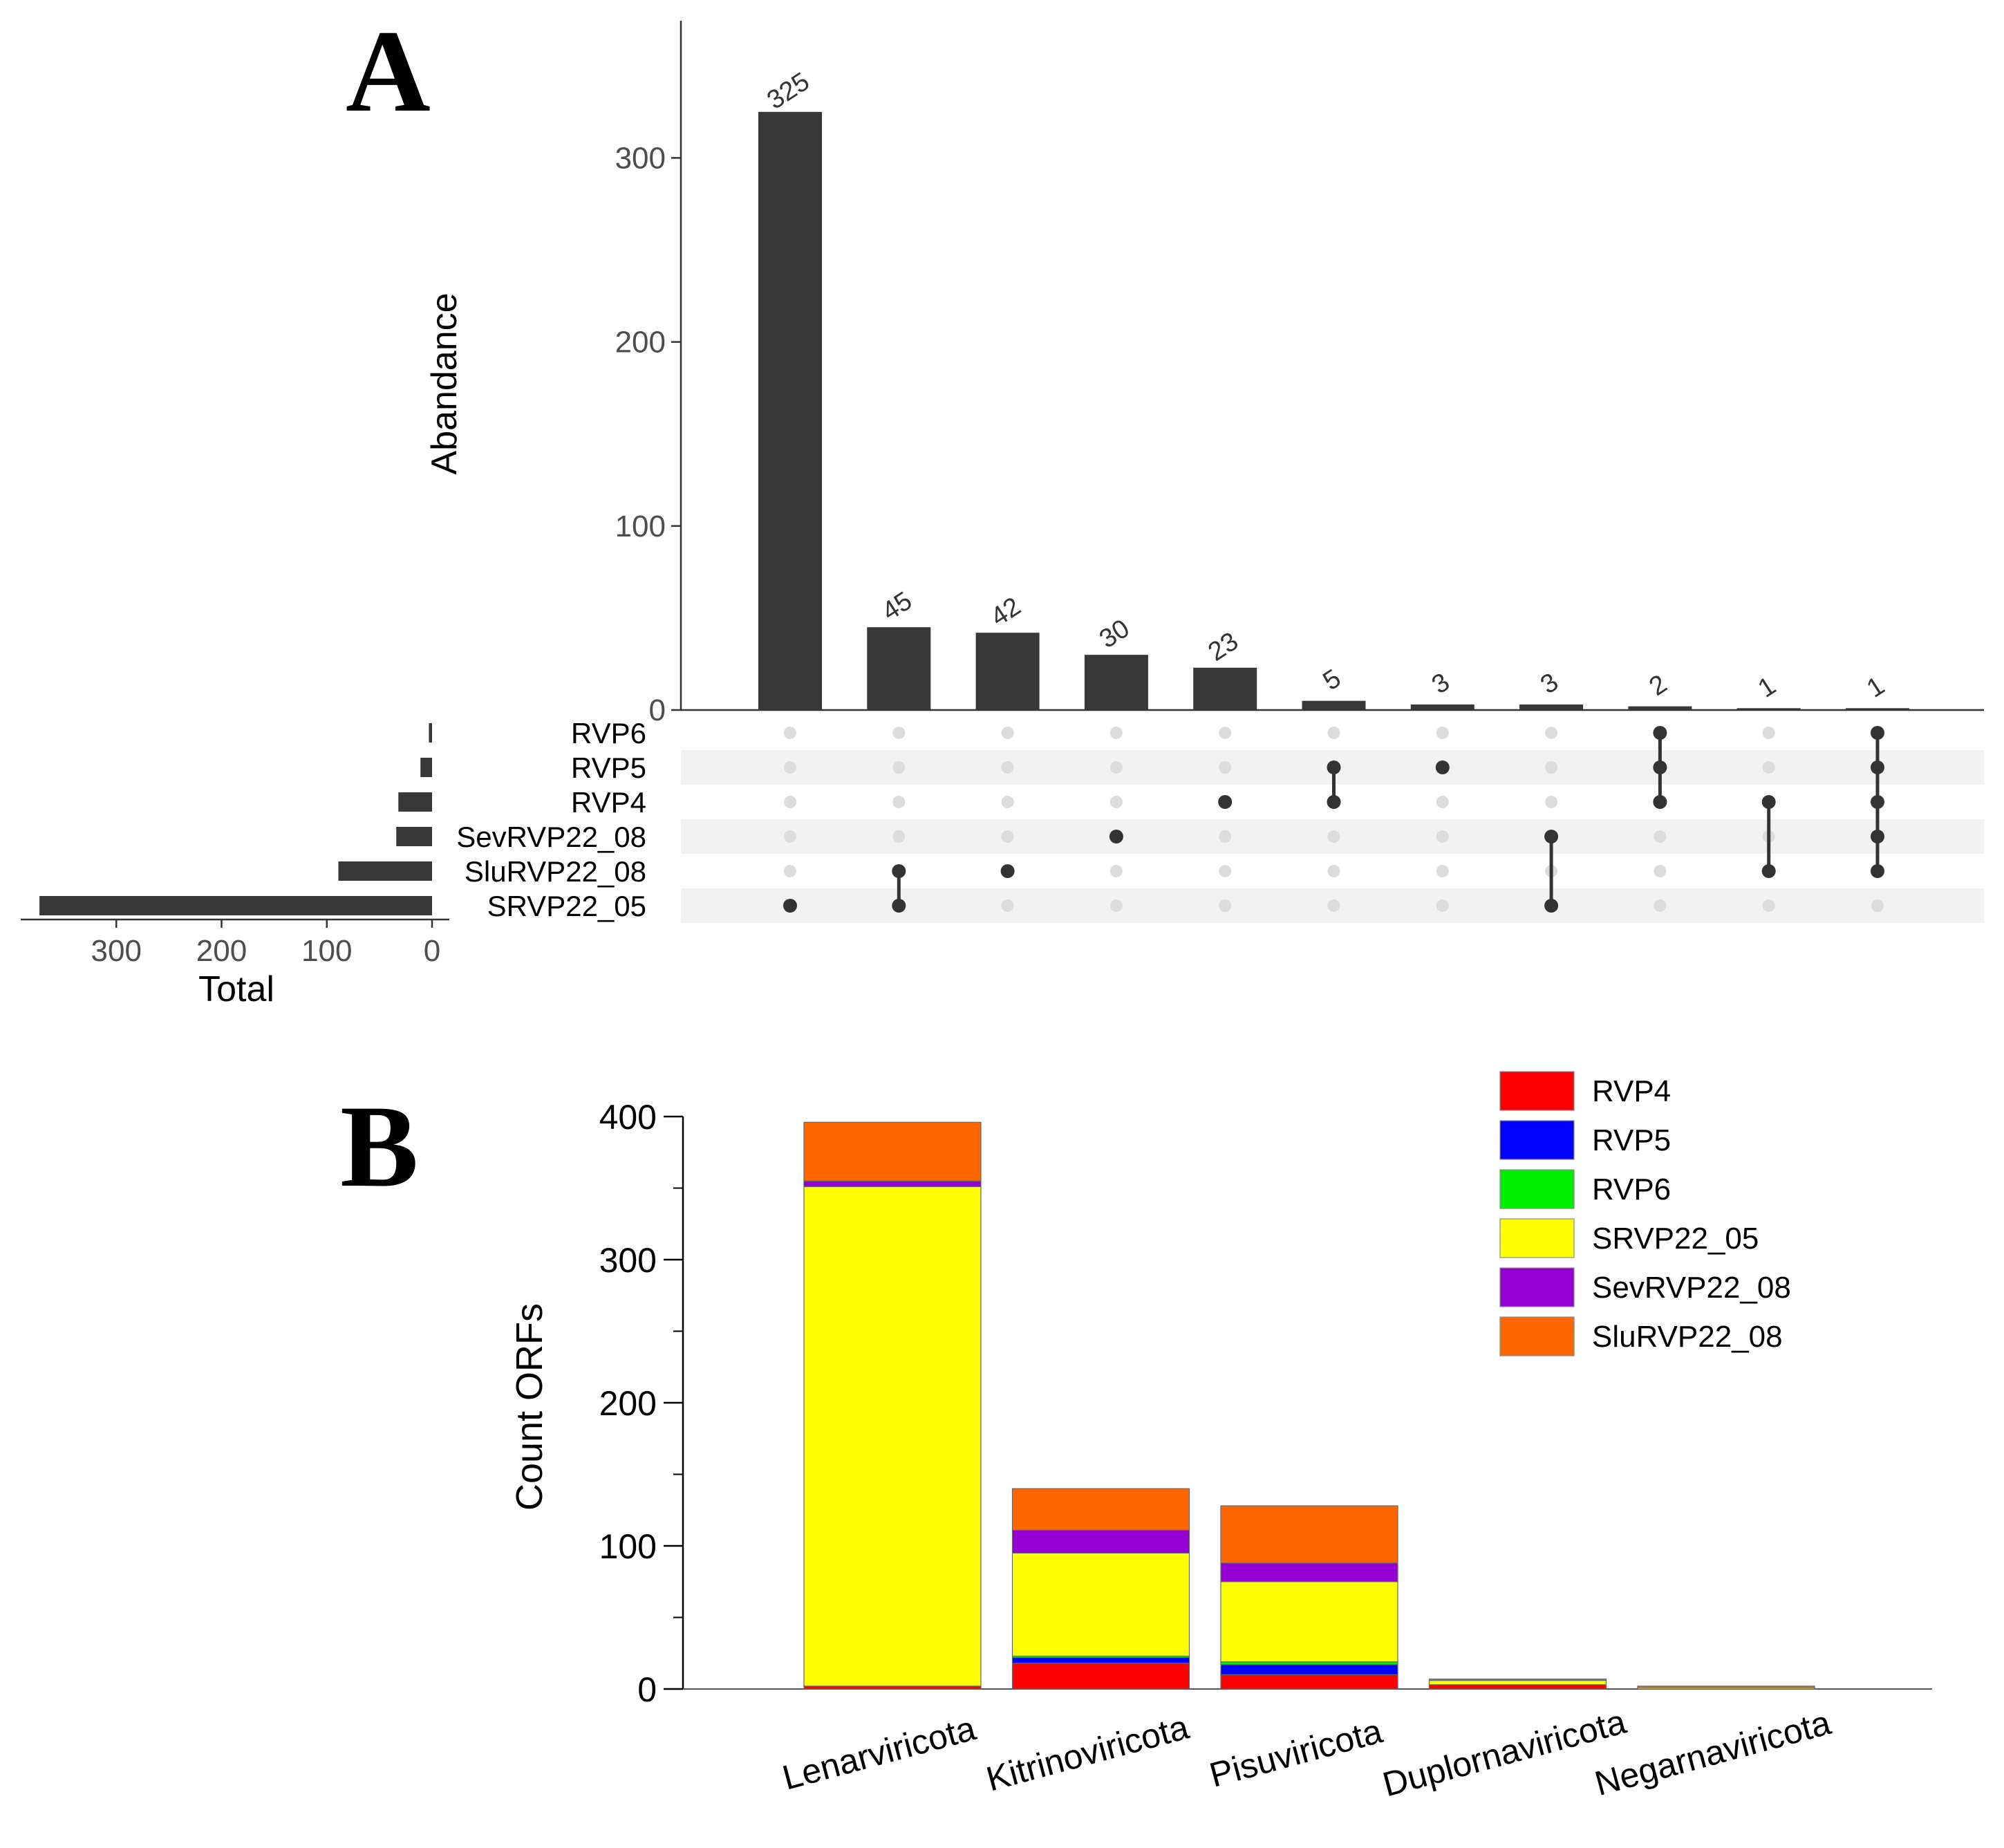  I want to click on legend-label: RVP6, so click(1631, 1189).